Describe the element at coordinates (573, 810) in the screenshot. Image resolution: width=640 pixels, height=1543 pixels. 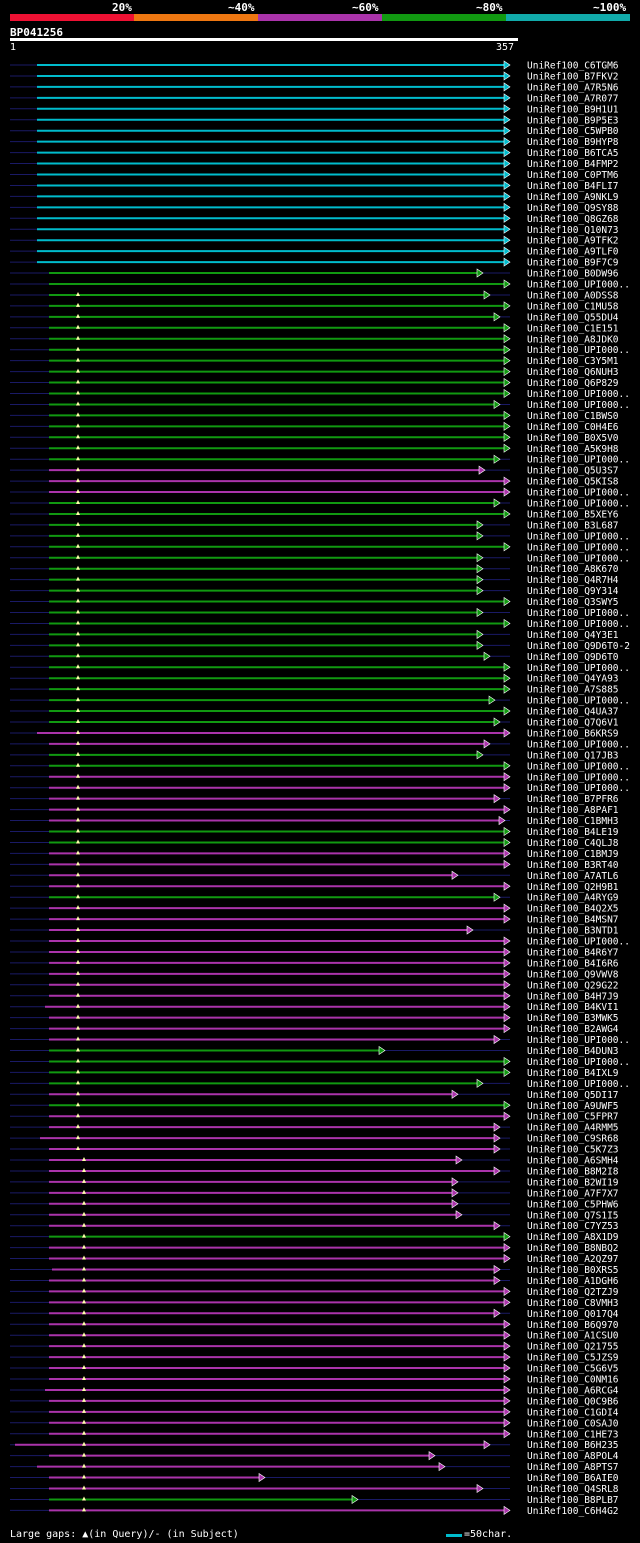
I see `hit-label: UniRef100_A8PAF1` at that location.